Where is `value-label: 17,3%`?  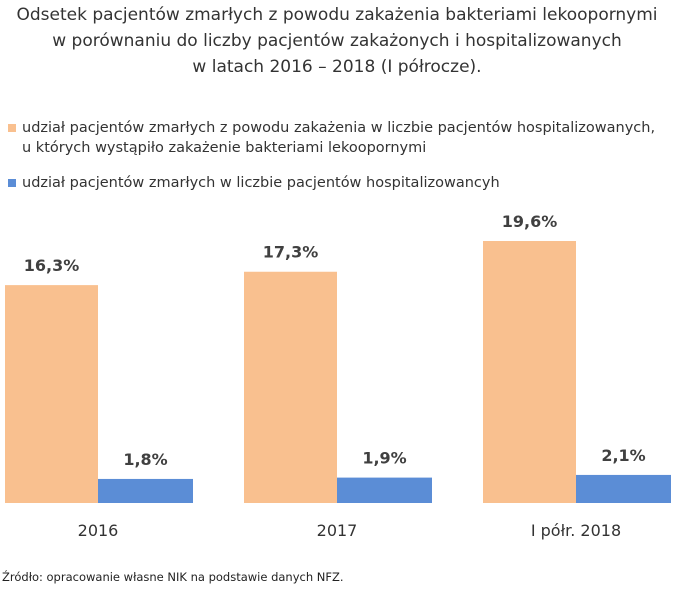 value-label: 17,3% is located at coordinates (291, 252).